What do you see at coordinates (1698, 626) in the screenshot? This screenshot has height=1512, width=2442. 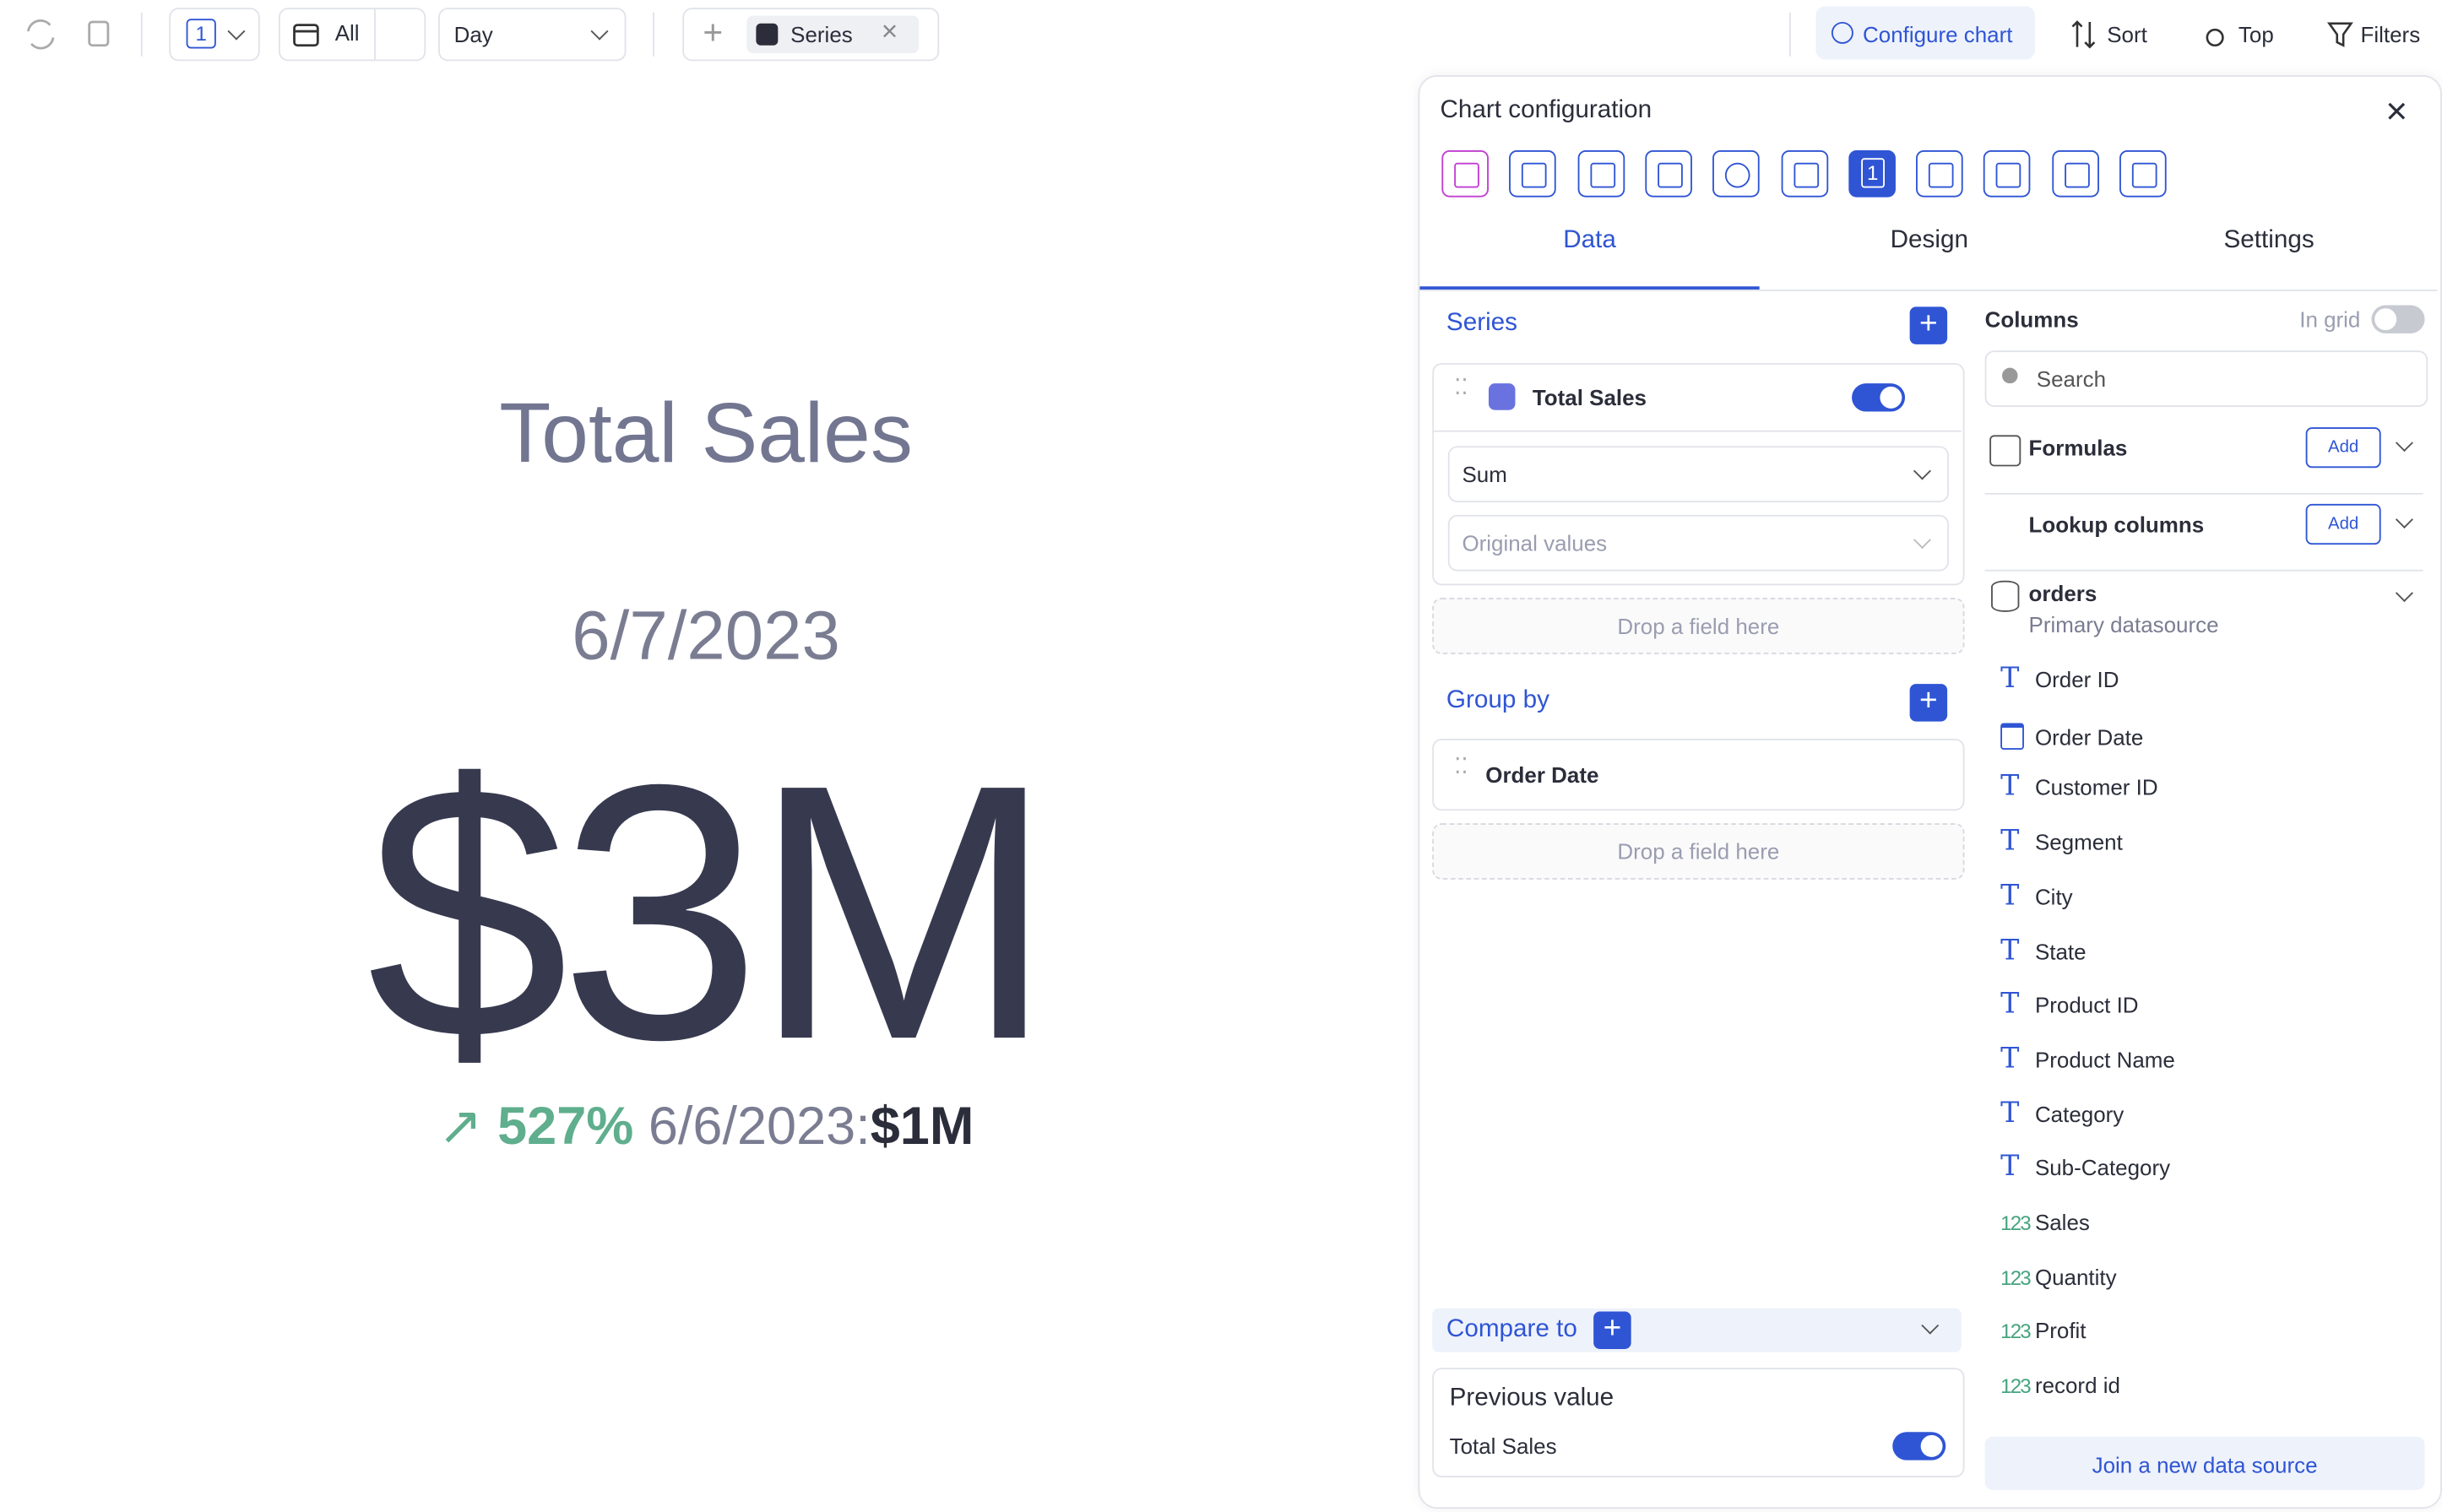 I see `series-drop: Drop a field here` at bounding box center [1698, 626].